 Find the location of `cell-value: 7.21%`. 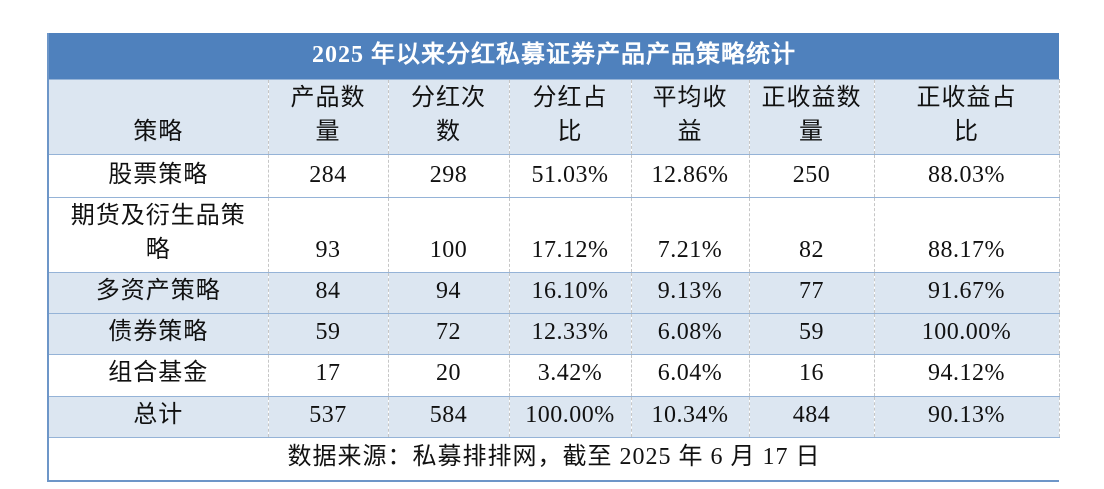

cell-value: 7.21% is located at coordinates (690, 235).